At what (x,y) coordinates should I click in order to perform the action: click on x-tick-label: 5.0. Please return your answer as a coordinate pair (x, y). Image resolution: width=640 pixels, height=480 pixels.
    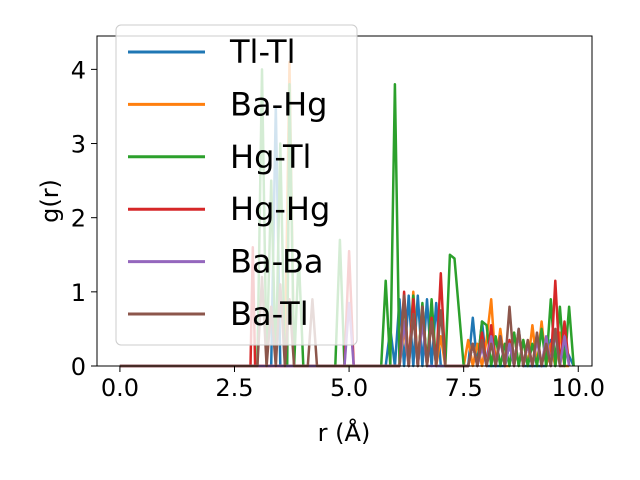
    Looking at the image, I should click on (349, 388).